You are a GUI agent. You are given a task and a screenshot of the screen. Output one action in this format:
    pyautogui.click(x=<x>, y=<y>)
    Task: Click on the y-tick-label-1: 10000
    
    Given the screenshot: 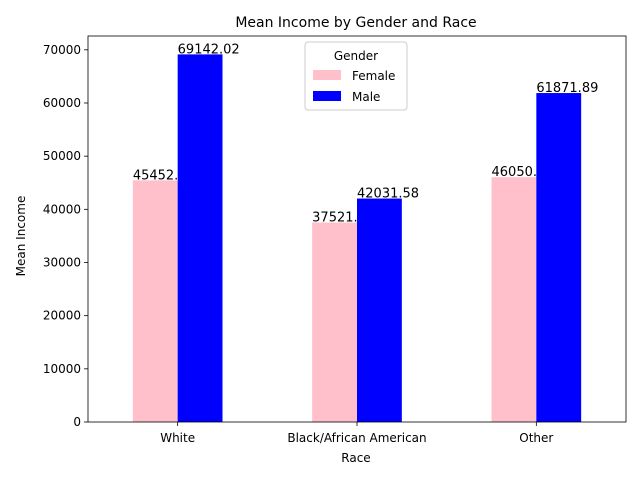 What is the action you would take?
    pyautogui.click(x=62, y=369)
    